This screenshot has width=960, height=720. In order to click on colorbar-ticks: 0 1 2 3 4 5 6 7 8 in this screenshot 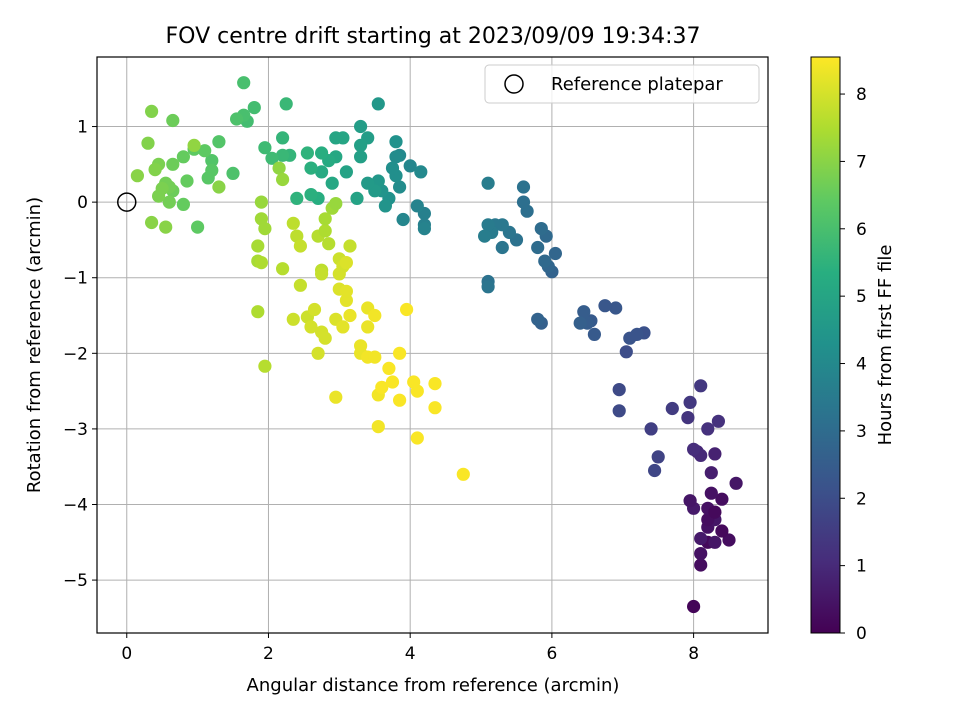, I will do `click(853, 364)`.